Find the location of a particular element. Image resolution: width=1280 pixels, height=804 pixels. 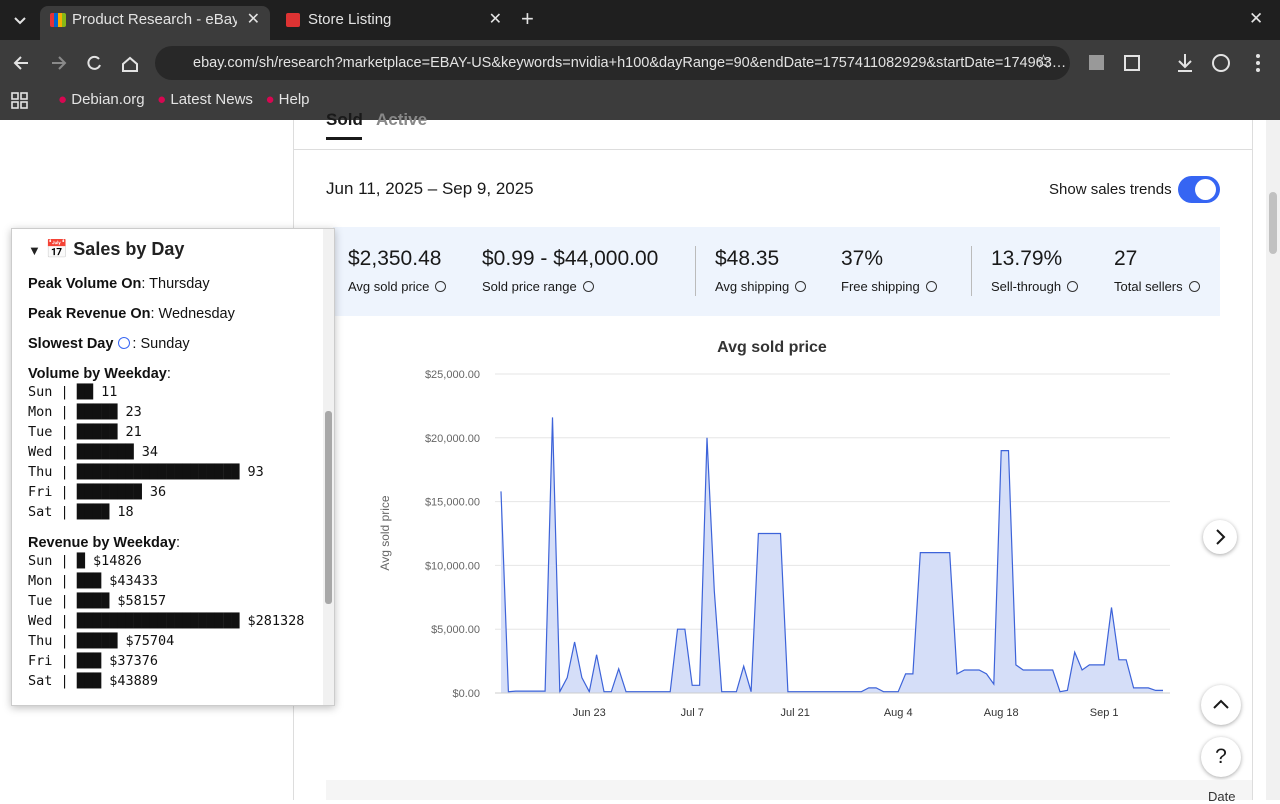

panel-scrollbar is located at coordinates (328, 467).